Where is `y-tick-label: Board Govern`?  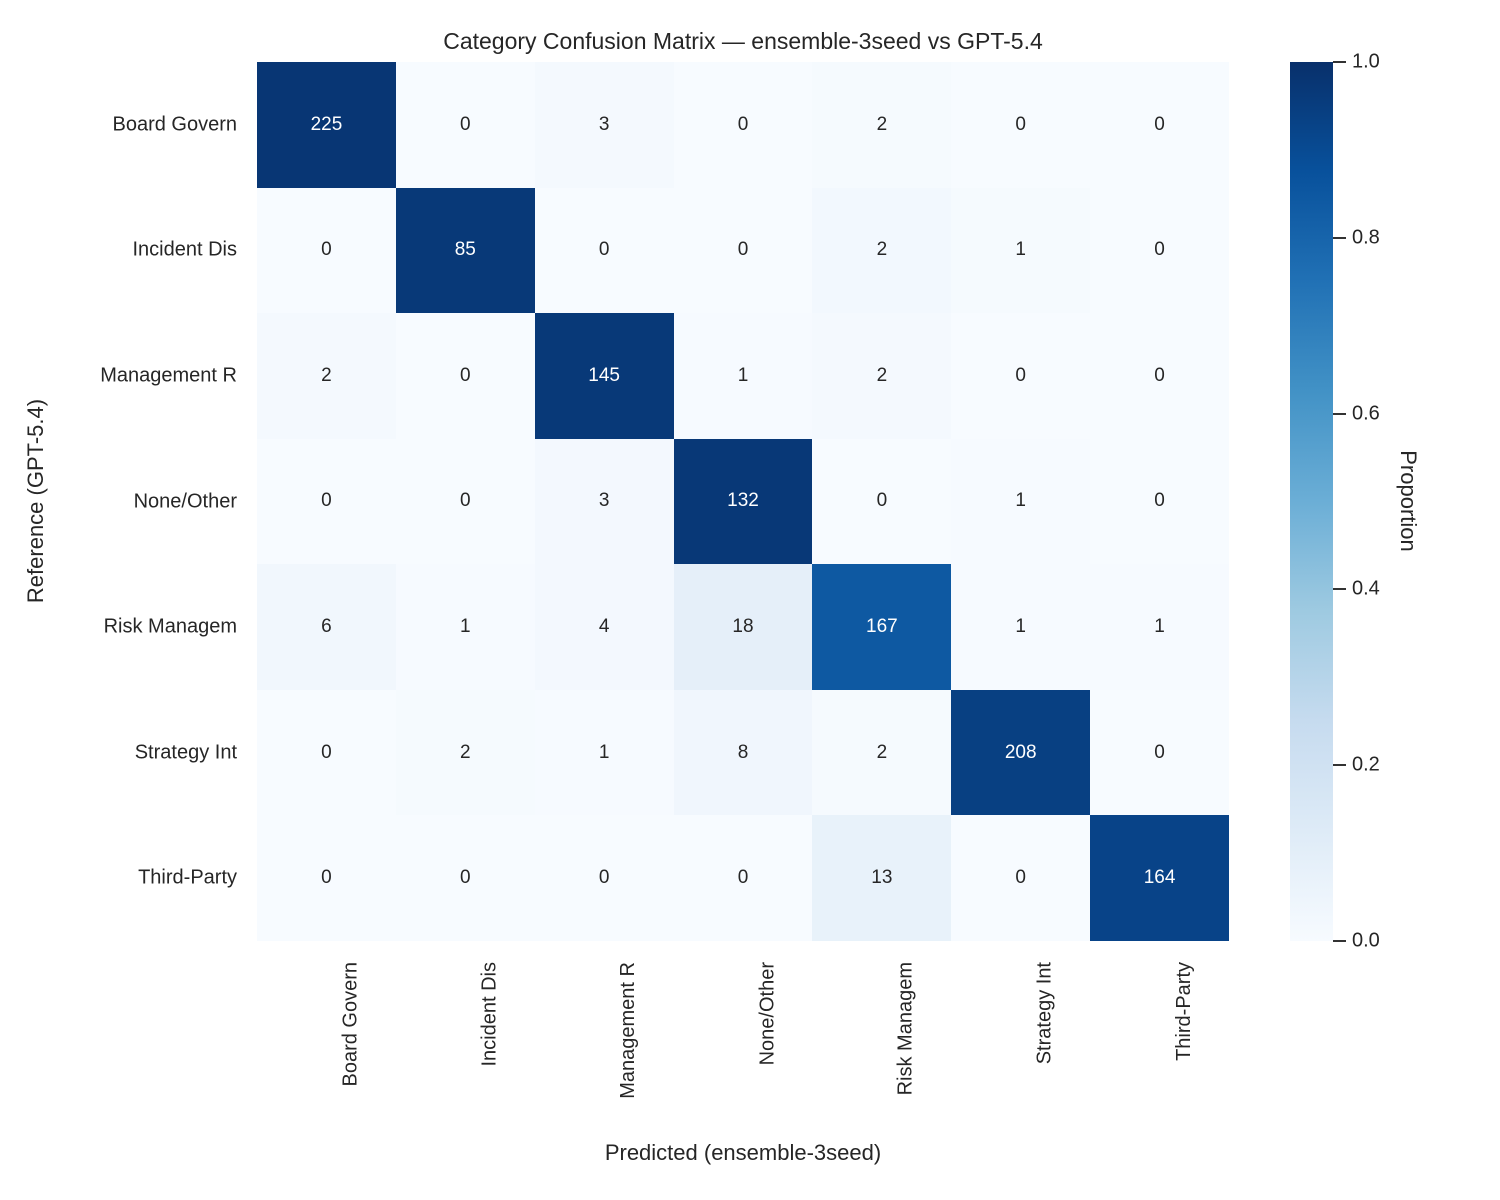 y-tick-label: Board Govern is located at coordinates (174, 124).